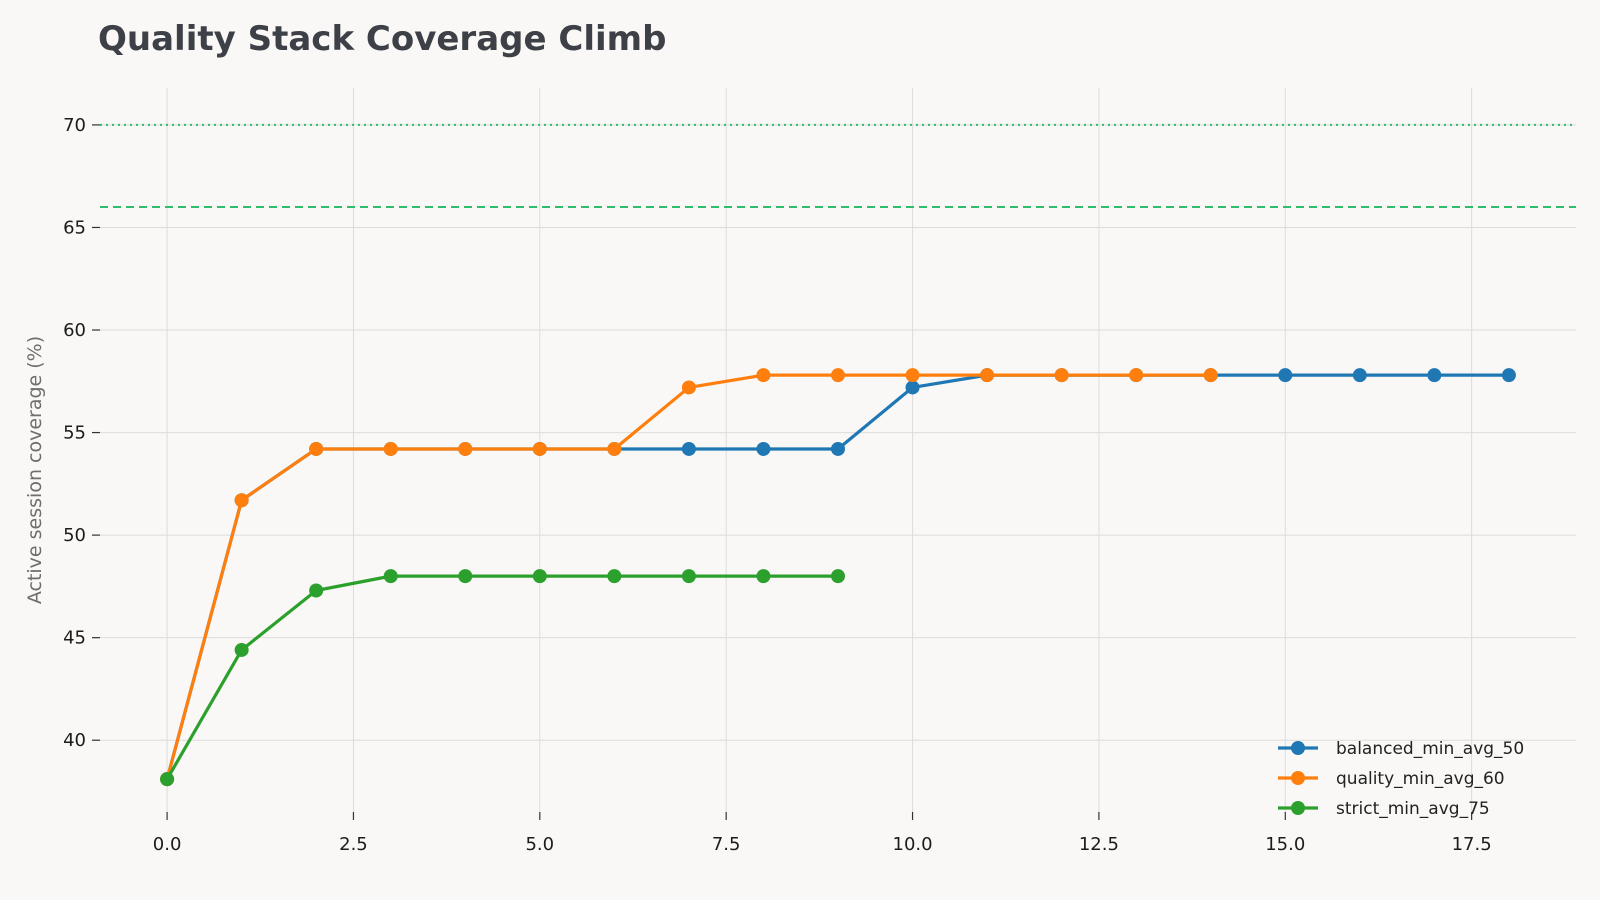 The image size is (1600, 900). What do you see at coordinates (167, 844) in the screenshot?
I see `x-tick-label: 0.0` at bounding box center [167, 844].